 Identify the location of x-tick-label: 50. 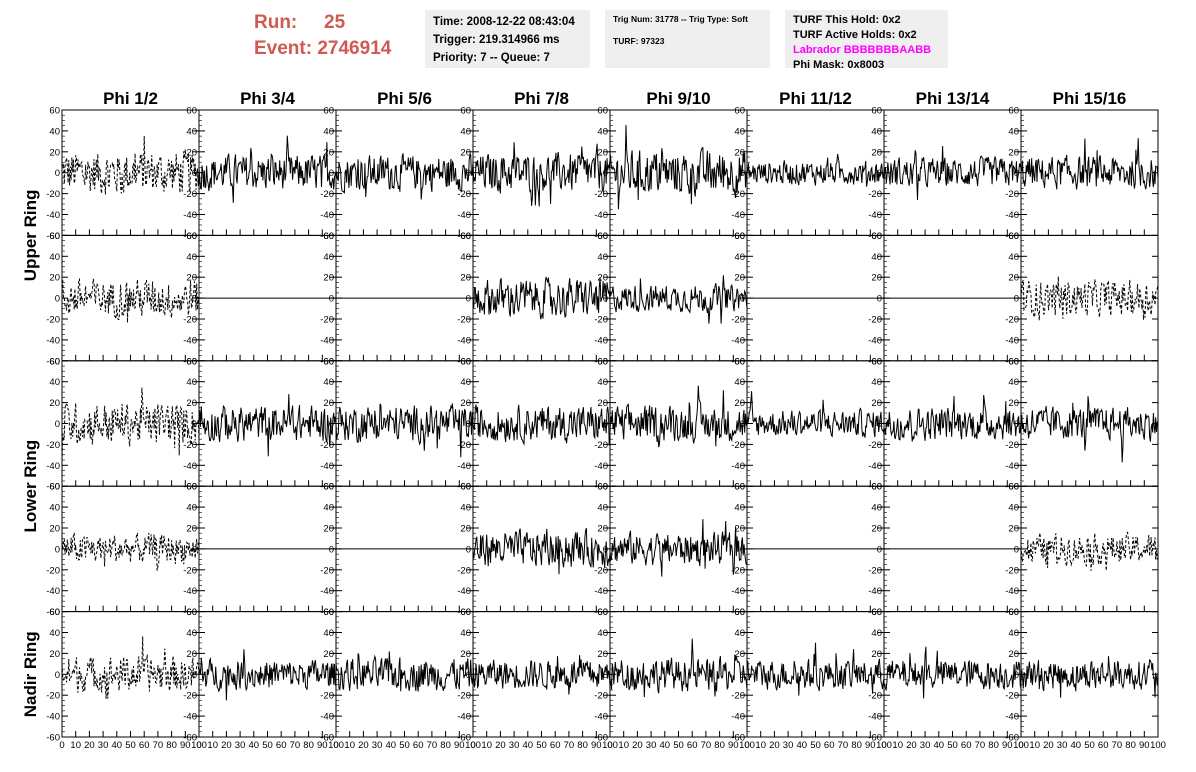
(815, 745).